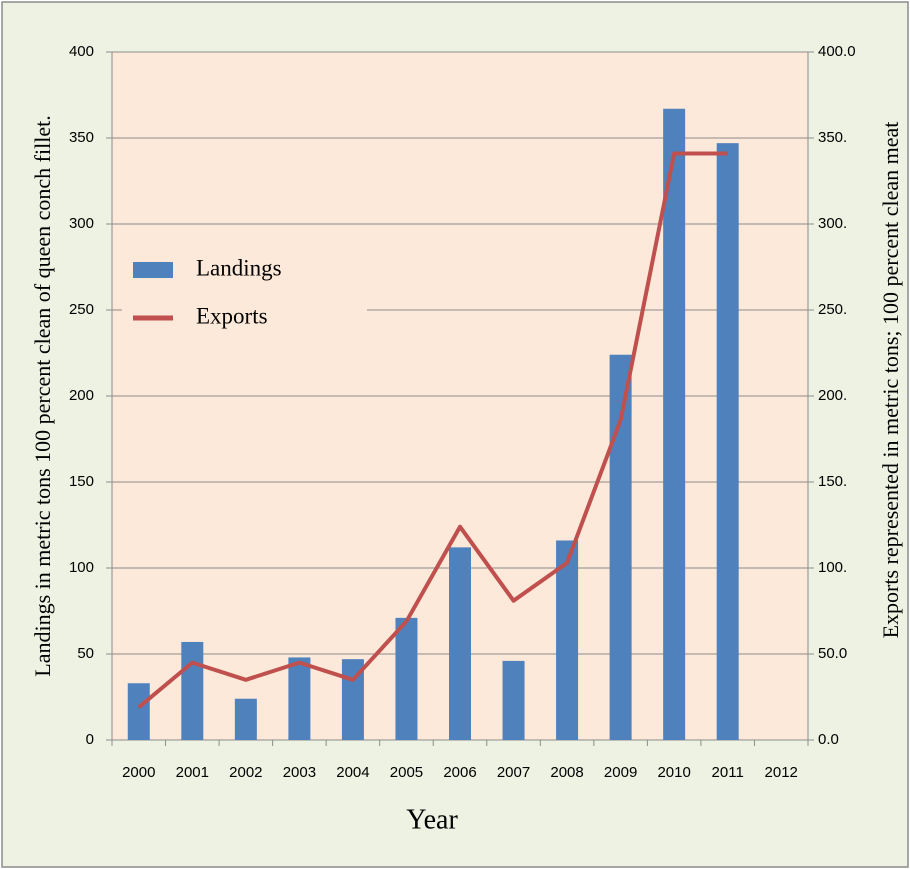 This screenshot has height=869, width=910. Describe the element at coordinates (81, 309) in the screenshot. I see `y-tick-label: 250` at that location.